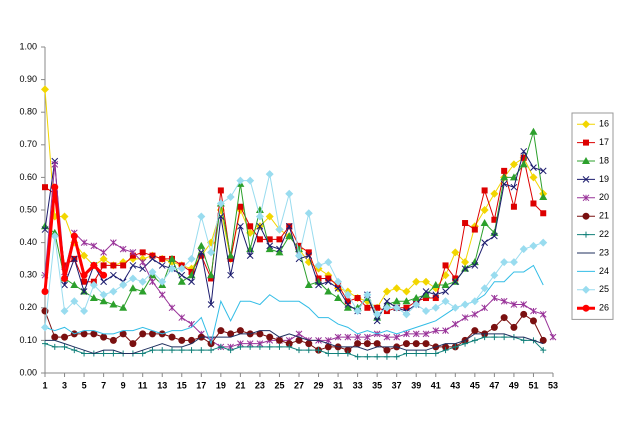 This screenshot has height=439, width=620. I want to click on y-tick-label: 0.40, so click(28, 242).